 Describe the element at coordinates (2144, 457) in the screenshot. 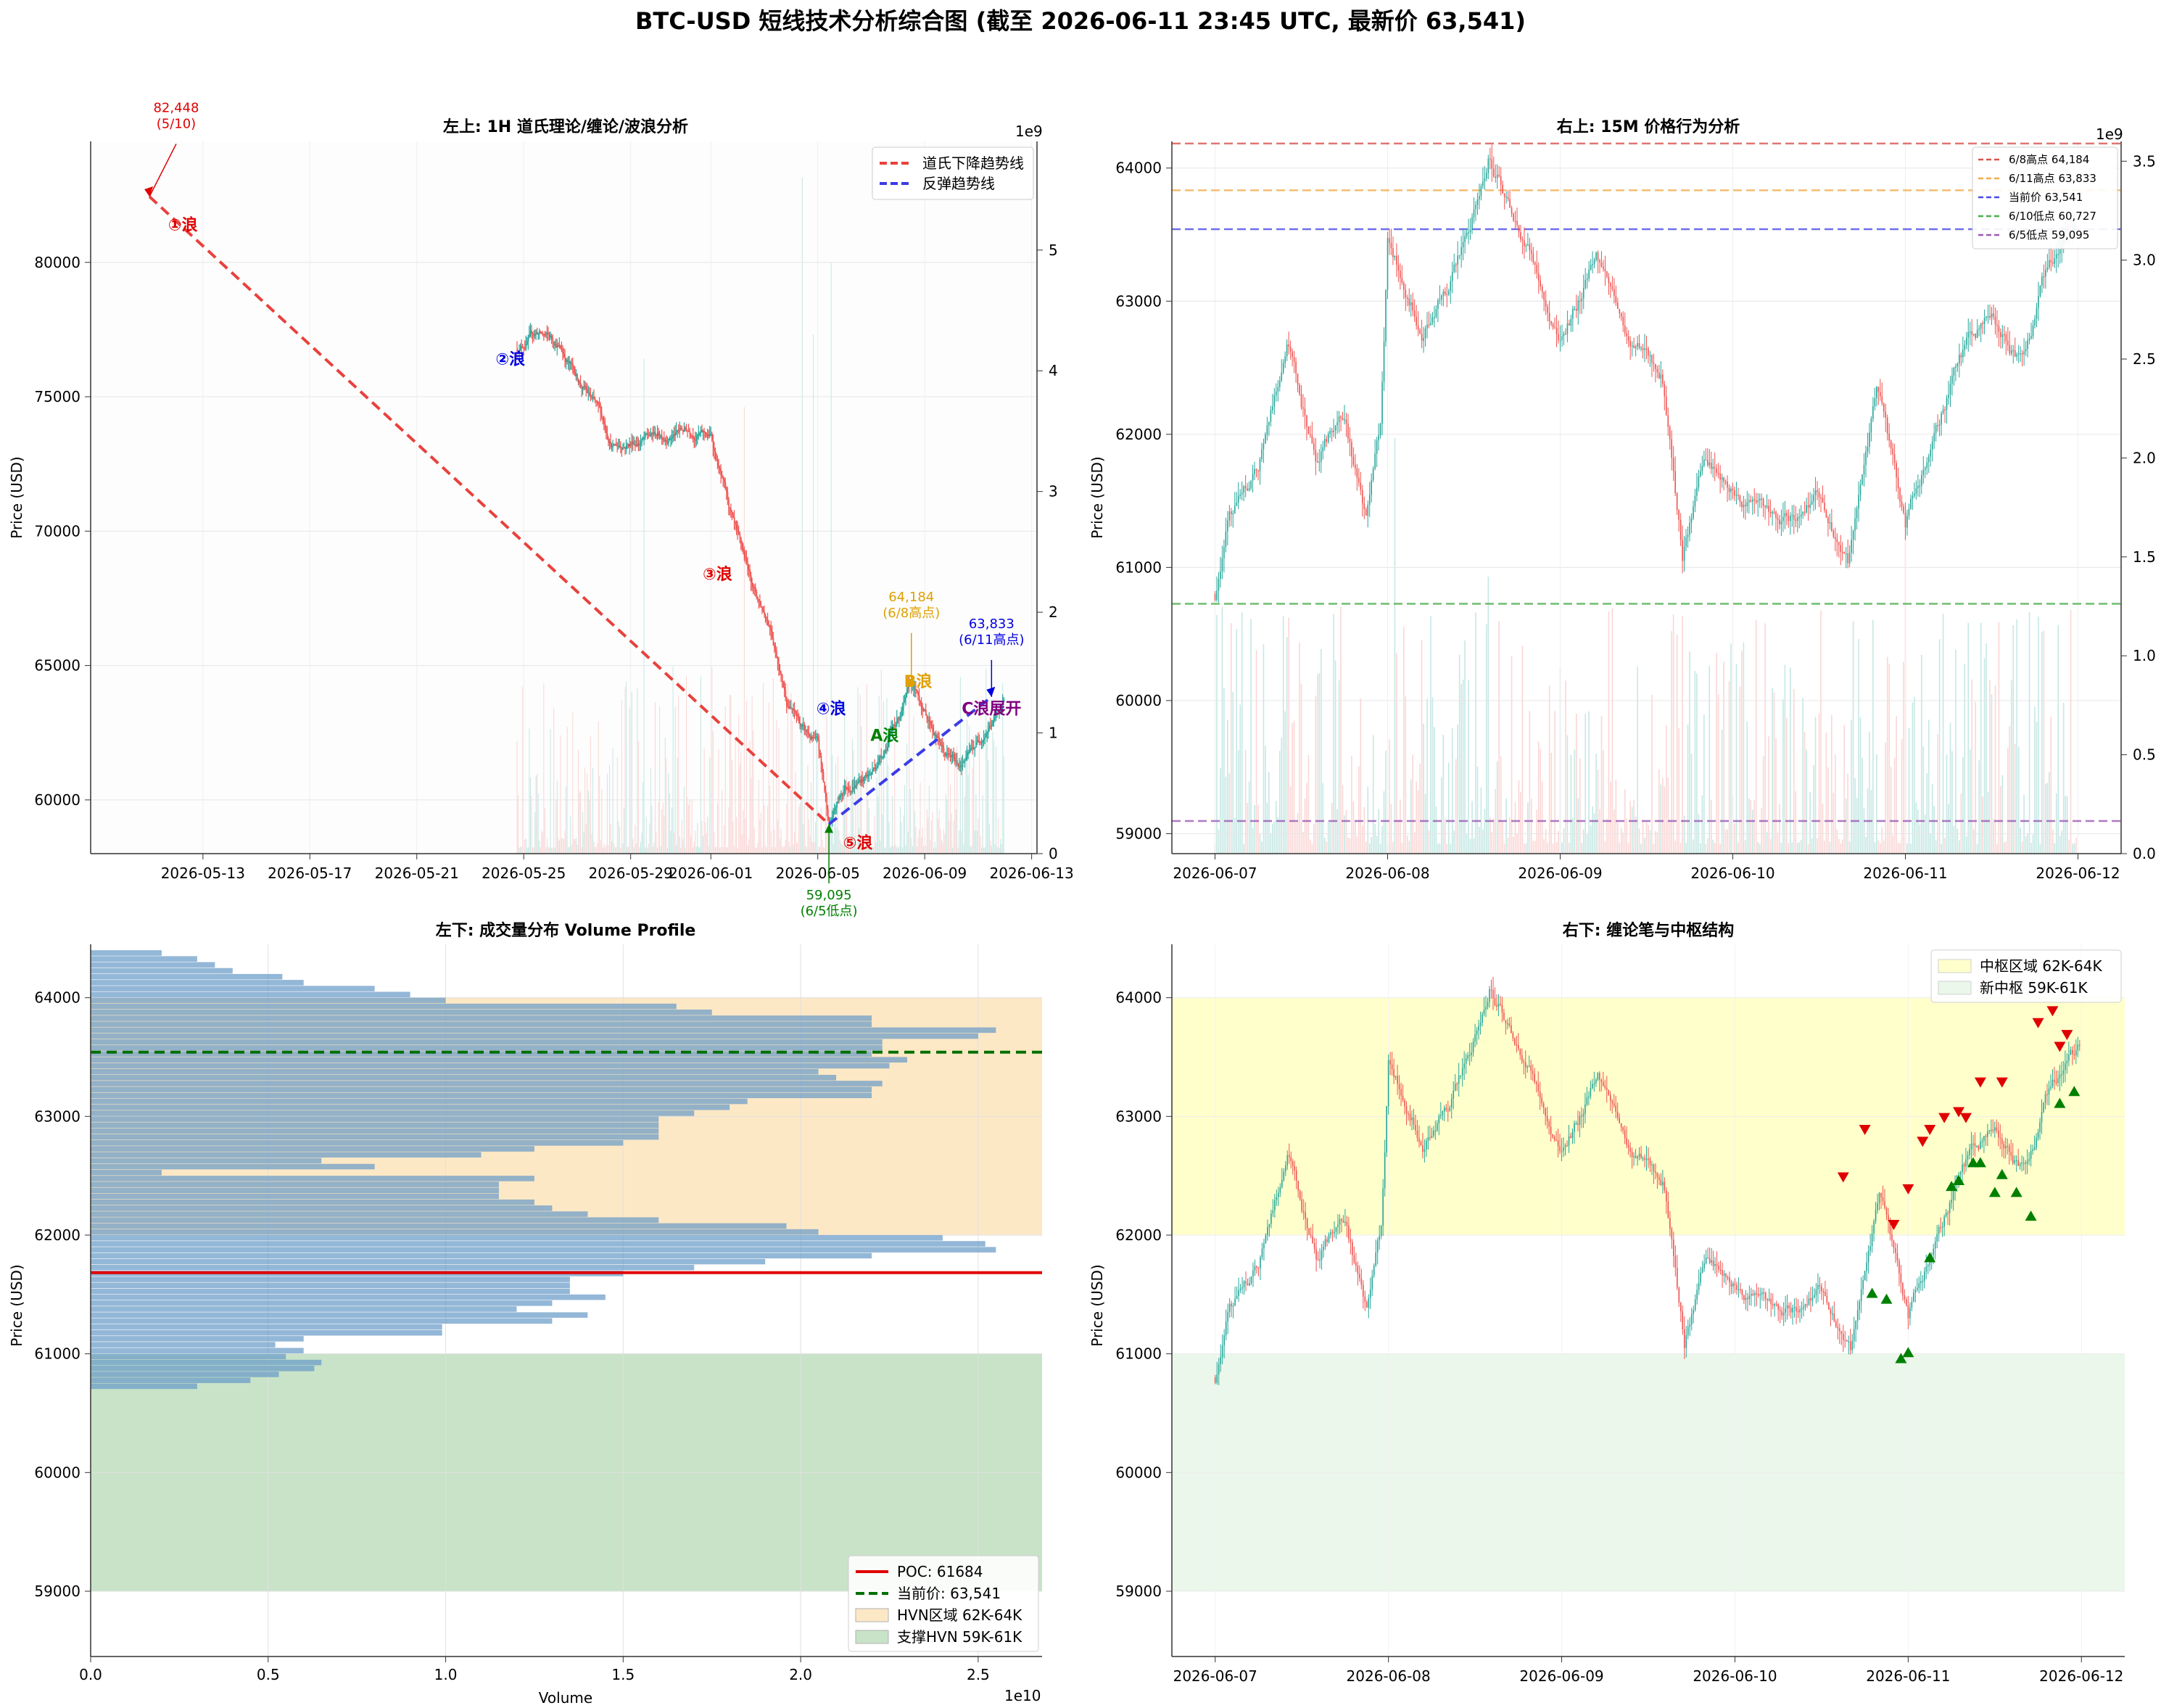

I see `tr-y2tick-label: 2.0` at that location.